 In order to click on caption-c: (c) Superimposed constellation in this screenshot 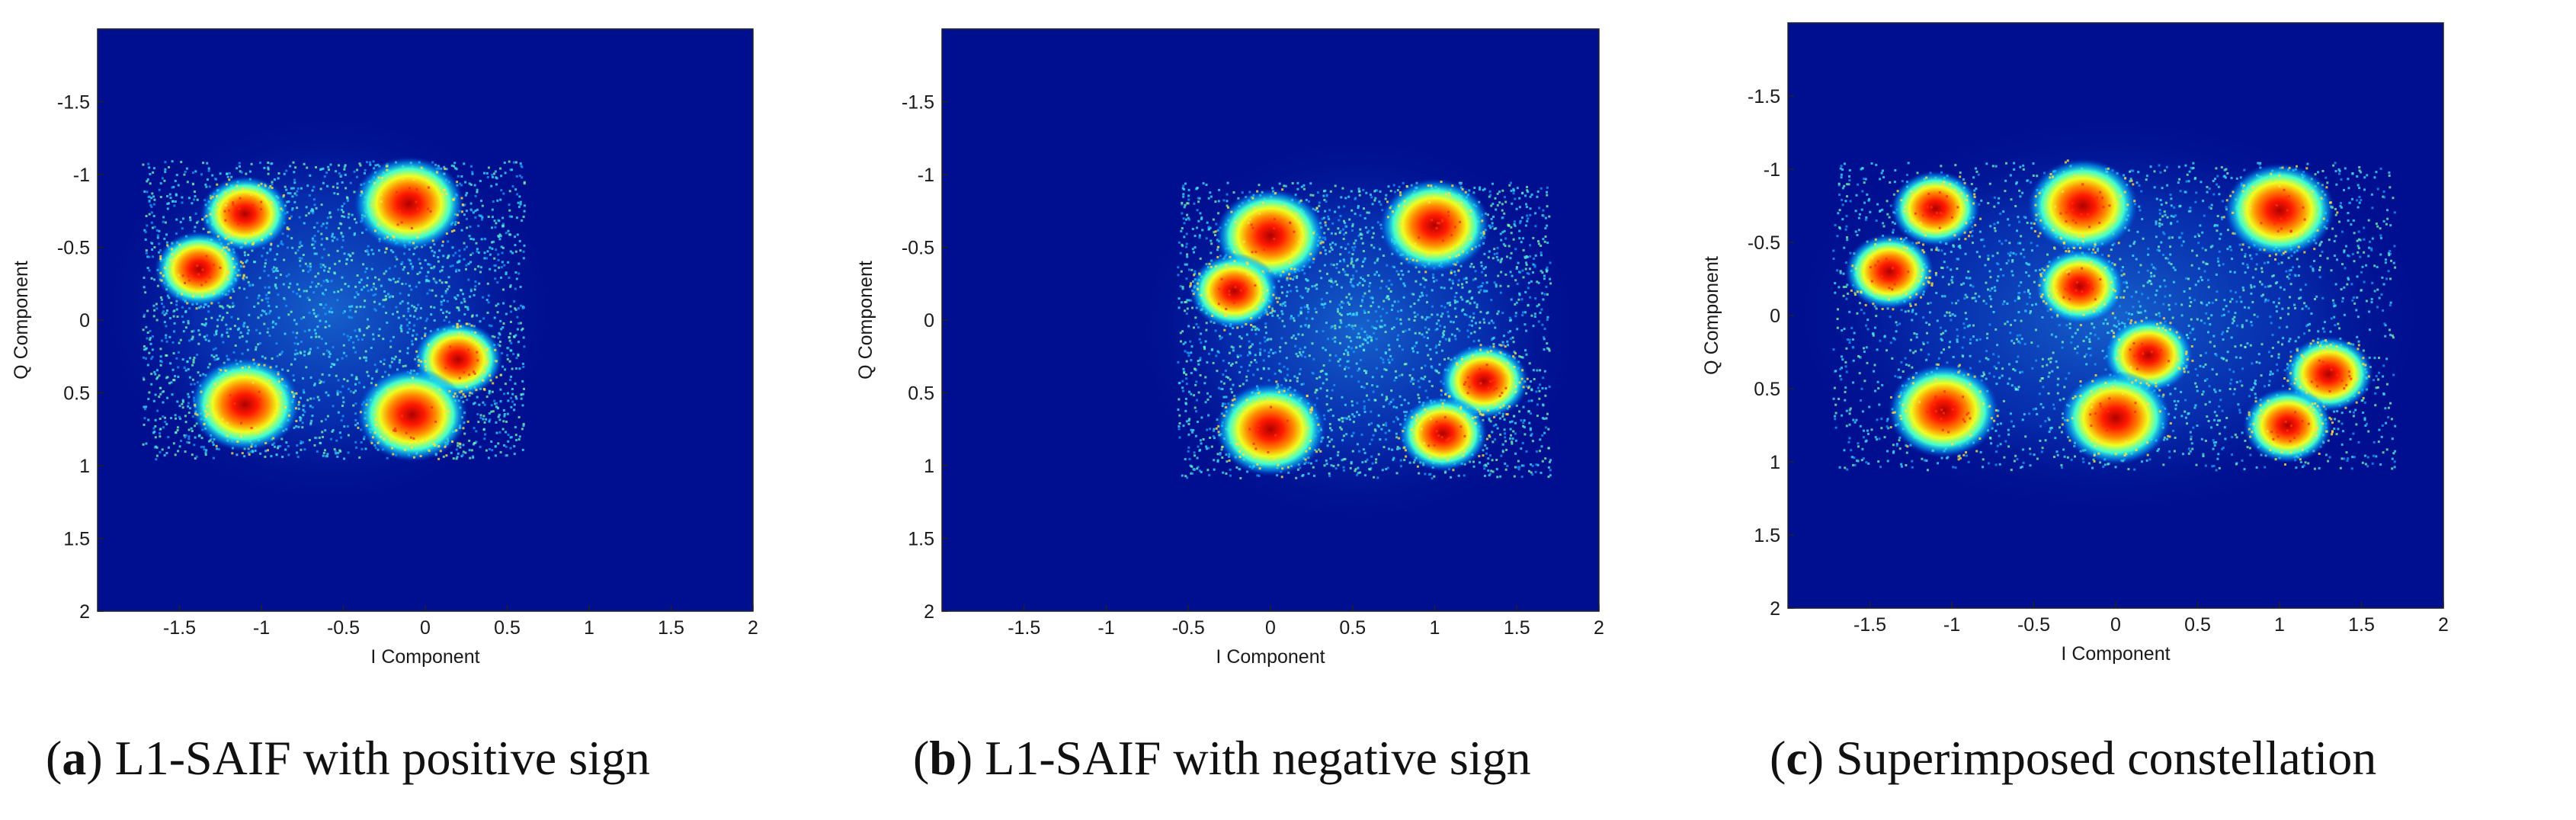, I will do `click(2073, 758)`.